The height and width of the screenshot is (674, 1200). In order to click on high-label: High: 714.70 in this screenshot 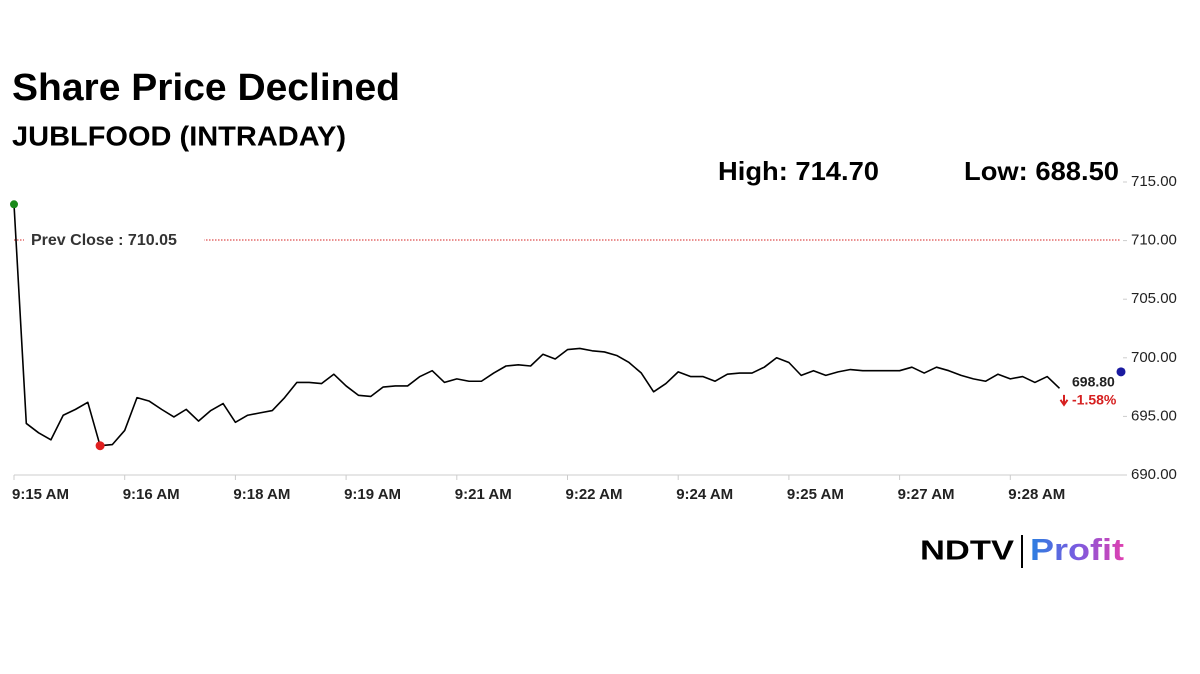, I will do `click(798, 171)`.